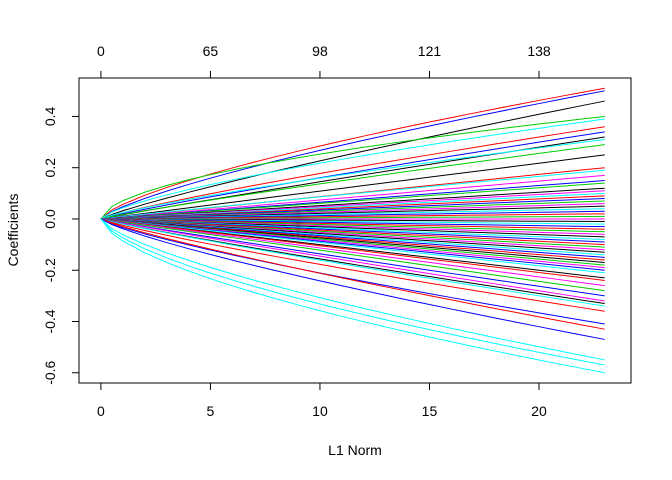 The width and height of the screenshot is (672, 480). What do you see at coordinates (50, 270) in the screenshot?
I see `y-tick-label: -0.2` at bounding box center [50, 270].